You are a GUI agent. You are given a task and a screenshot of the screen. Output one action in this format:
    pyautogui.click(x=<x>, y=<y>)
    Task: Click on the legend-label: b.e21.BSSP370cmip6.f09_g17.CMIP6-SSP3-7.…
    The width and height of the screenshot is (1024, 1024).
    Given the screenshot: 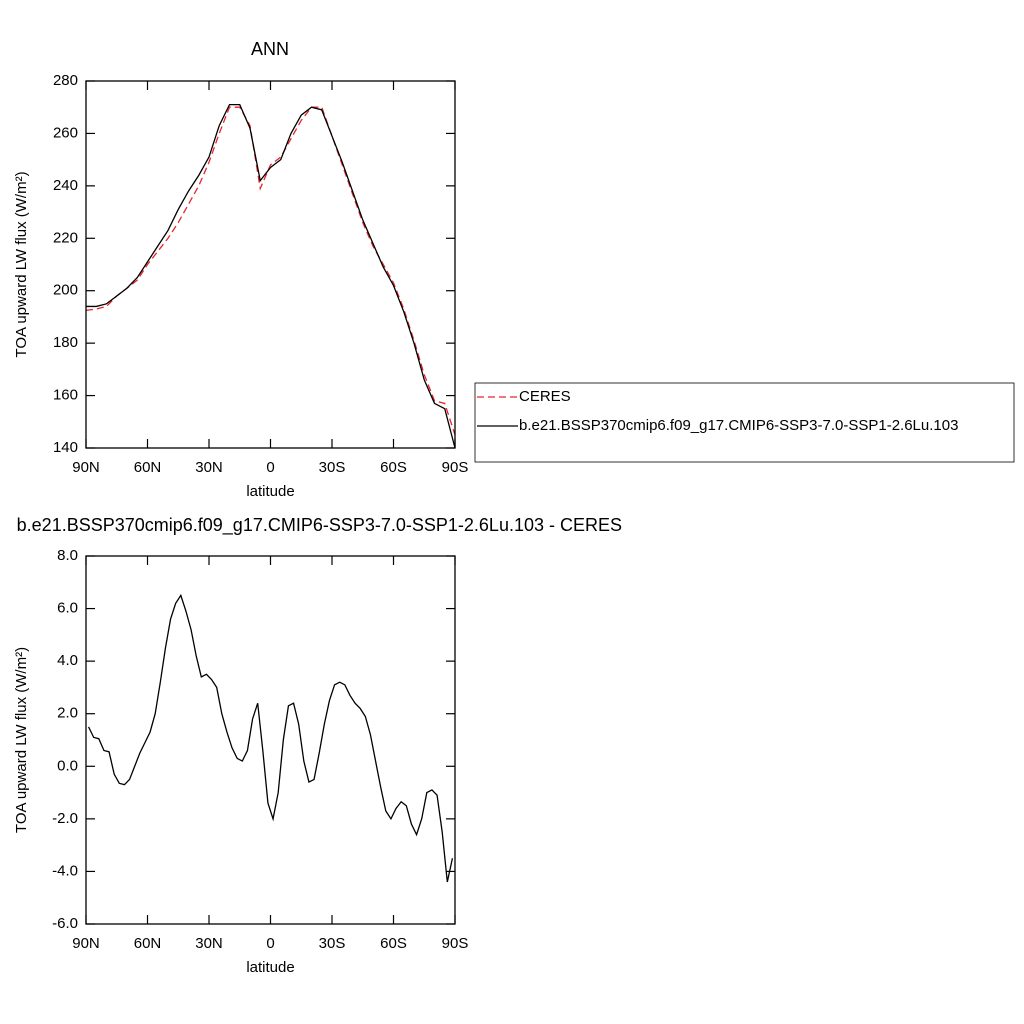 What is the action you would take?
    pyautogui.click(x=738, y=425)
    